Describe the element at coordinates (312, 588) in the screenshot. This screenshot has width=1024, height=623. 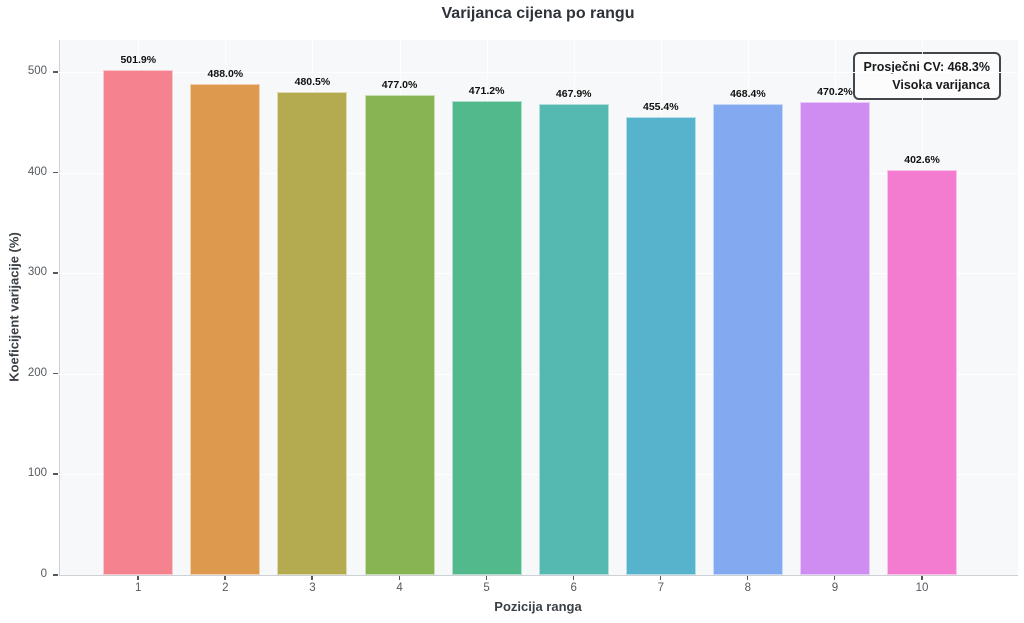
I see `x-tick-label: 3` at that location.